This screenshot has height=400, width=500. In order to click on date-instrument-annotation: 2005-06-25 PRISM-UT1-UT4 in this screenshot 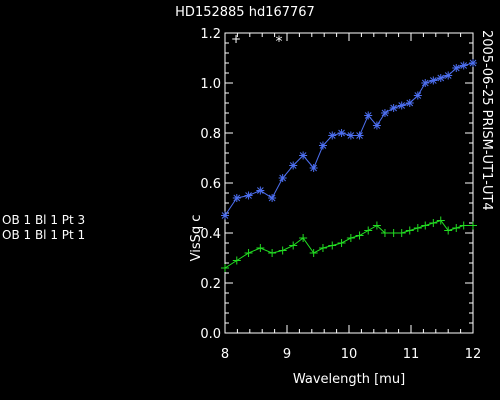, I will do `click(486, 120)`.